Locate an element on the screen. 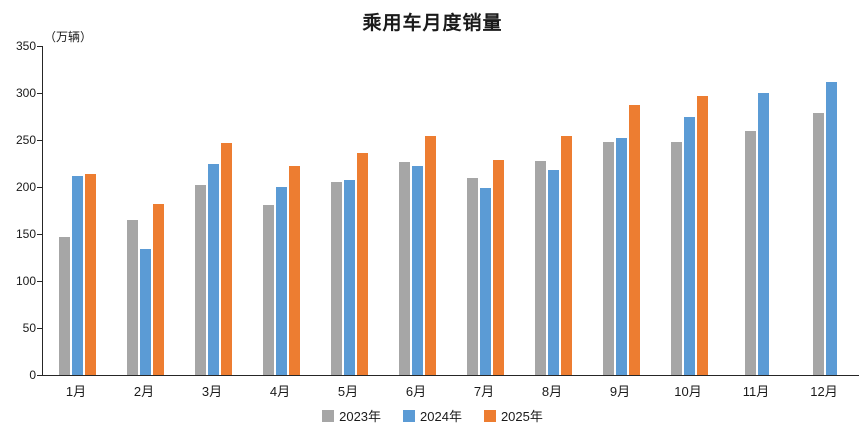 The width and height of the screenshot is (865, 434). y-axis-tick-label: 50 is located at coordinates (29, 328).